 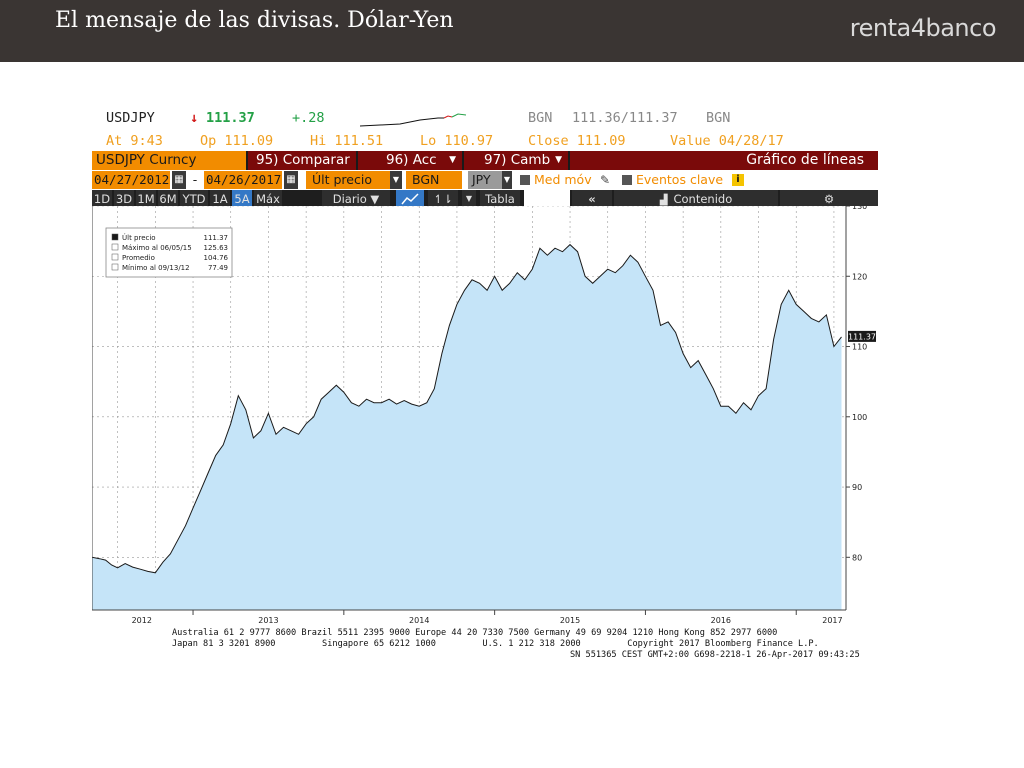 I want to click on period-tab-5a: 5A, so click(x=242, y=199).